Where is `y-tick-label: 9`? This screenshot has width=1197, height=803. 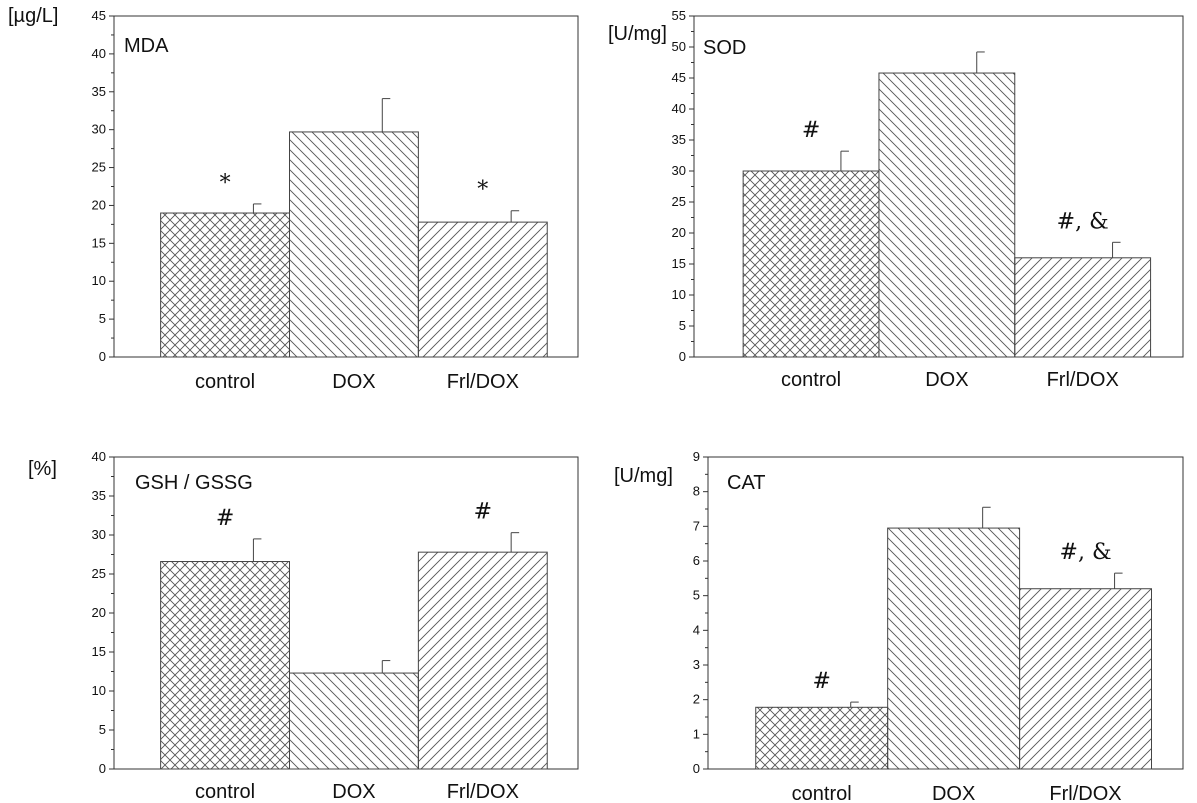
y-tick-label: 9 is located at coordinates (696, 456).